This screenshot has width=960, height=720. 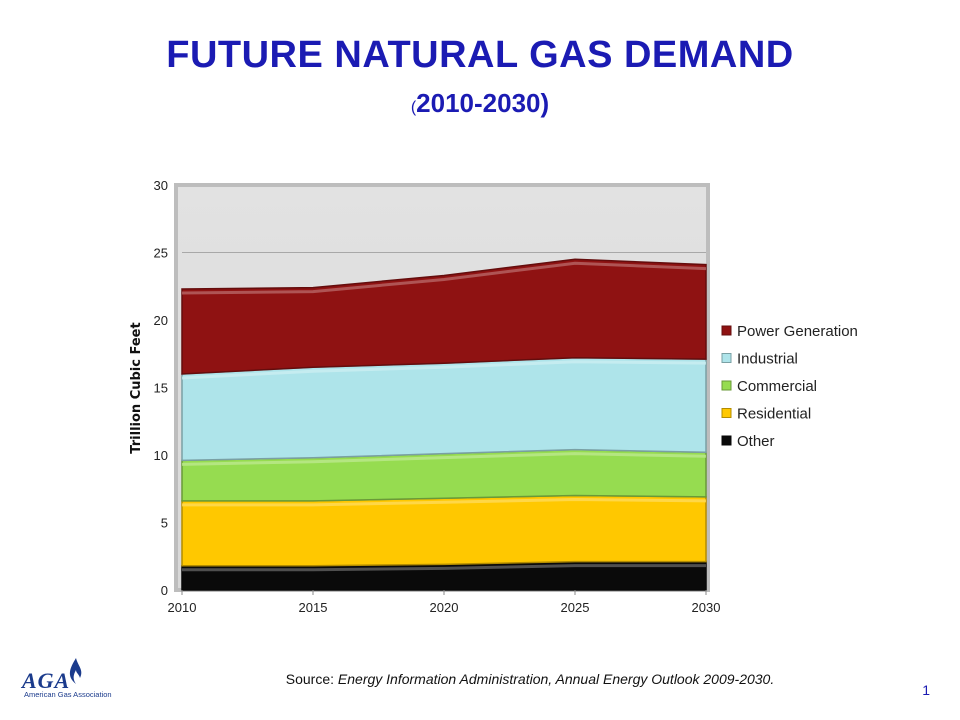 I want to click on y-tick-label: 5, so click(x=164, y=523).